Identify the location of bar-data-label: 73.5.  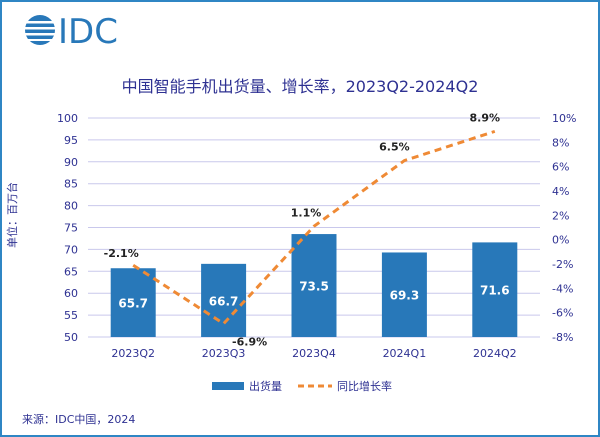
(314, 287).